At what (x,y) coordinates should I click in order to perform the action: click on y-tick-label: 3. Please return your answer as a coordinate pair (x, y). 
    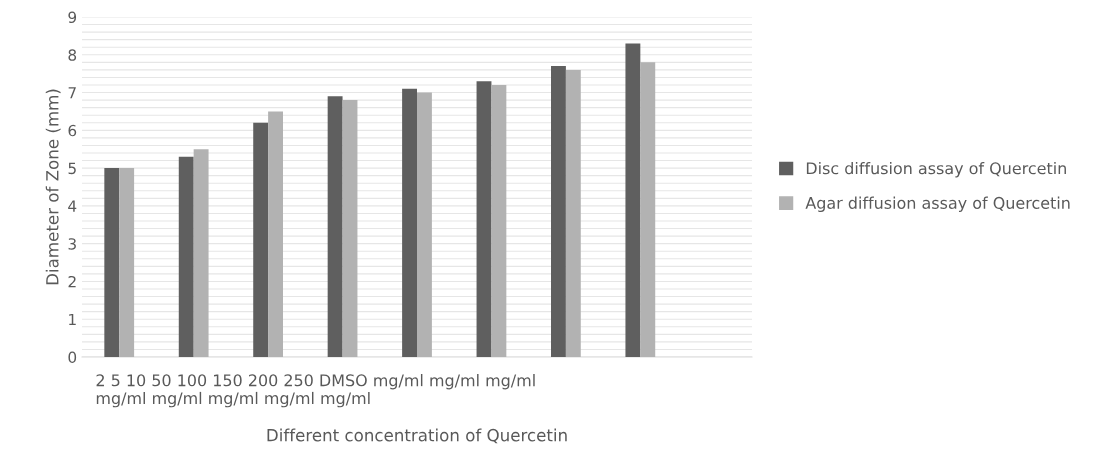
    Looking at the image, I should click on (72, 244).